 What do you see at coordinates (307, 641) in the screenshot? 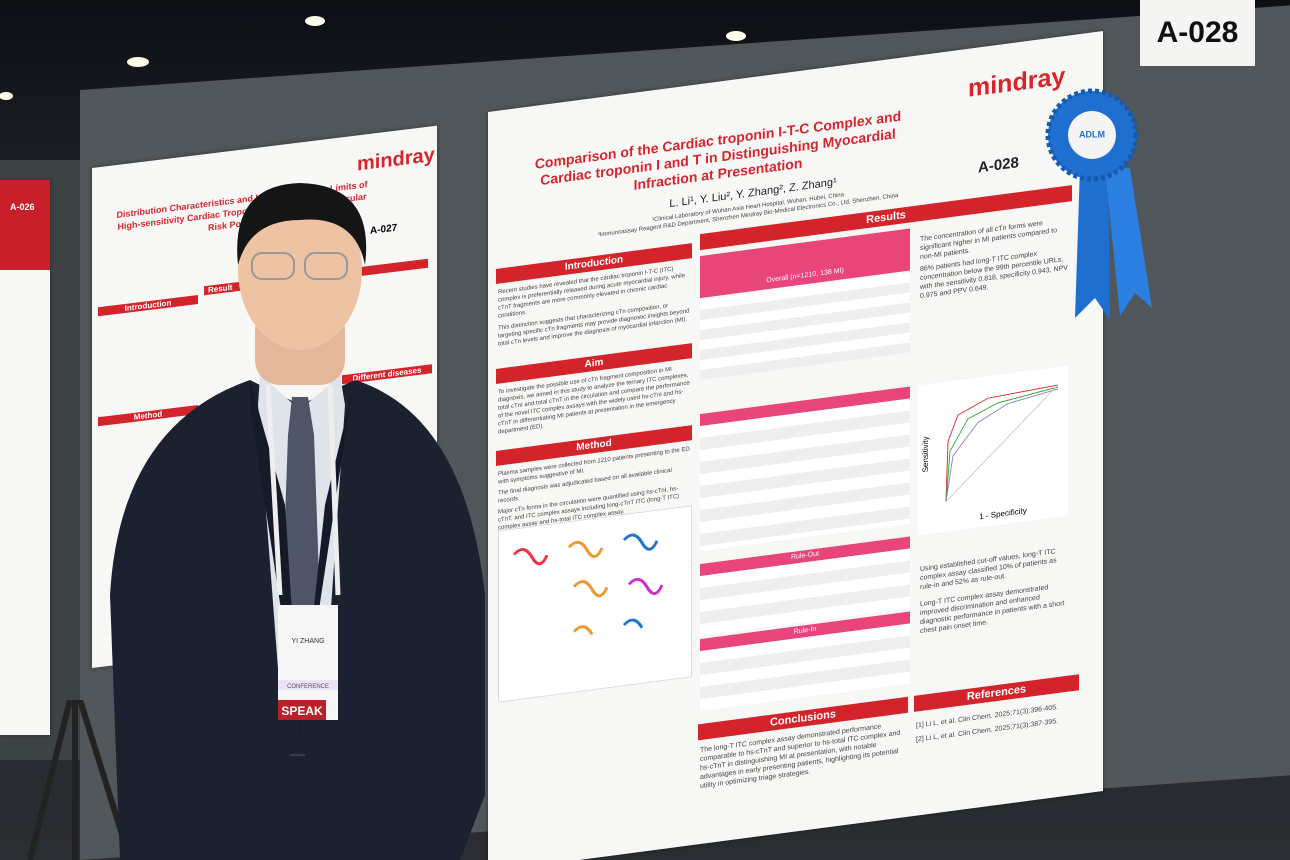
I see `badge-name: YI ZHANG` at bounding box center [307, 641].